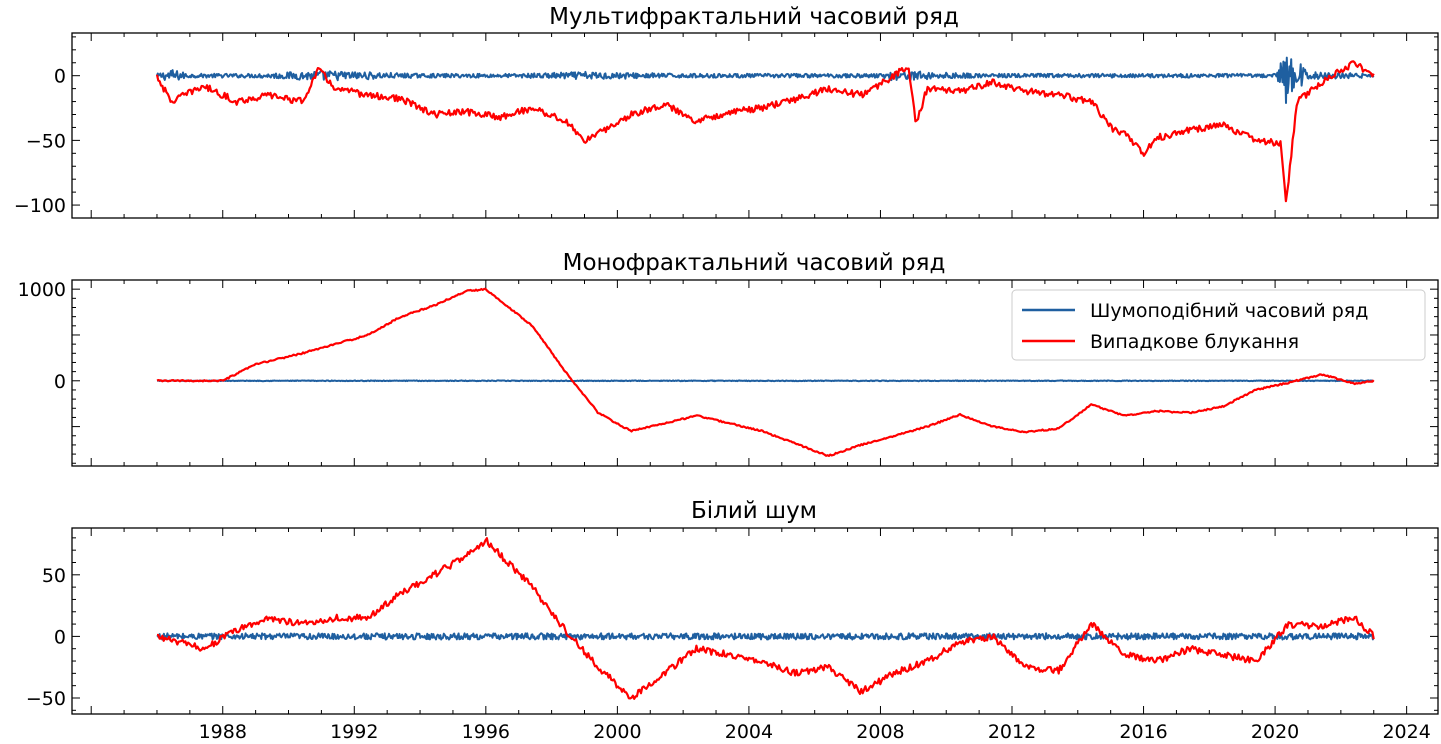  Describe the element at coordinates (54, 576) in the screenshot. I see `y-tick-label: 50` at that location.